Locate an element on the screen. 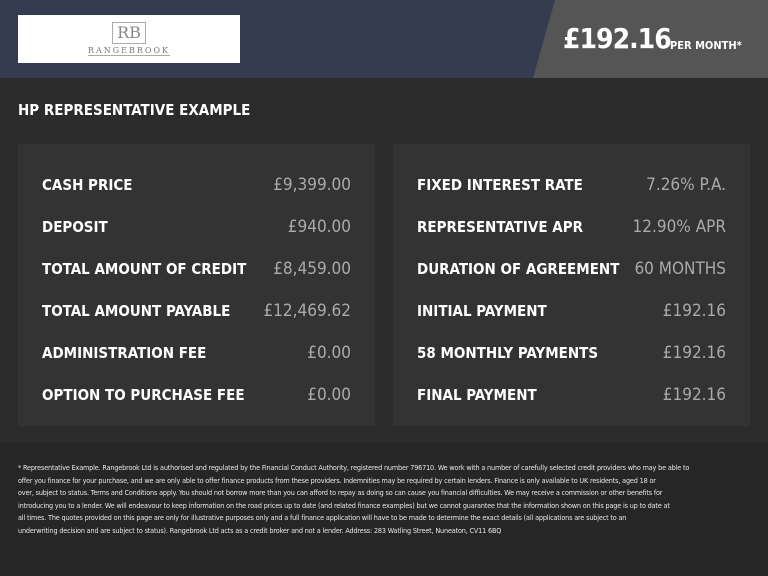 The width and height of the screenshot is (768, 576). finance-row: TOTAL AMOUNT PAYABLE £12,469.62 is located at coordinates (196, 311).